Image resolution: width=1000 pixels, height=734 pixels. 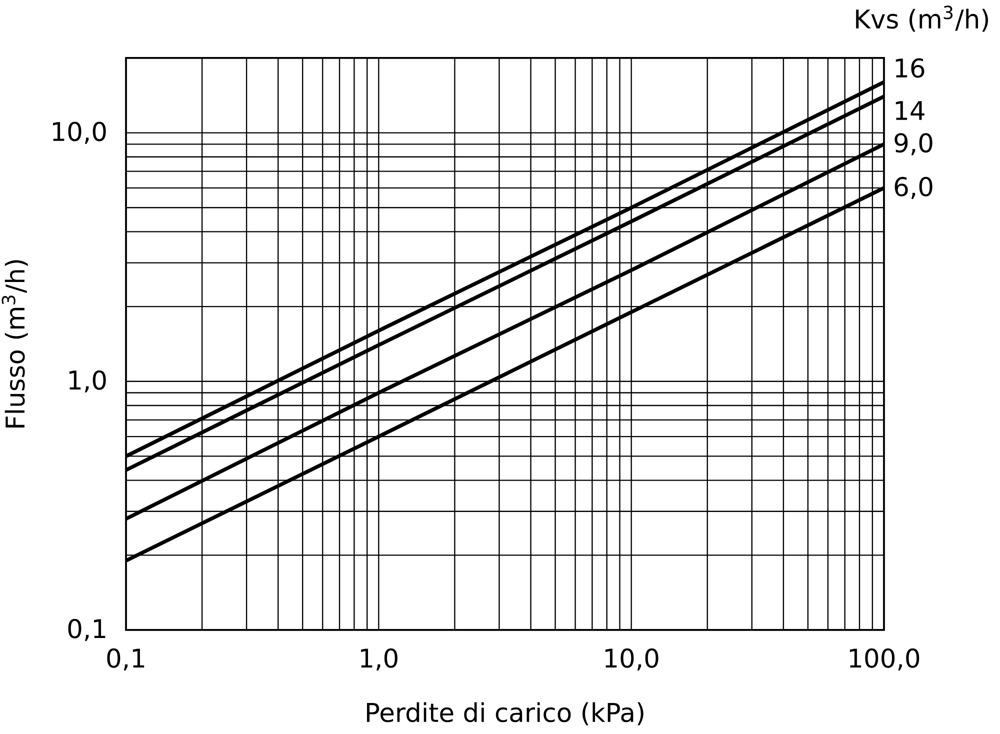 I want to click on x-tick-label: 100,0, so click(x=885, y=659).